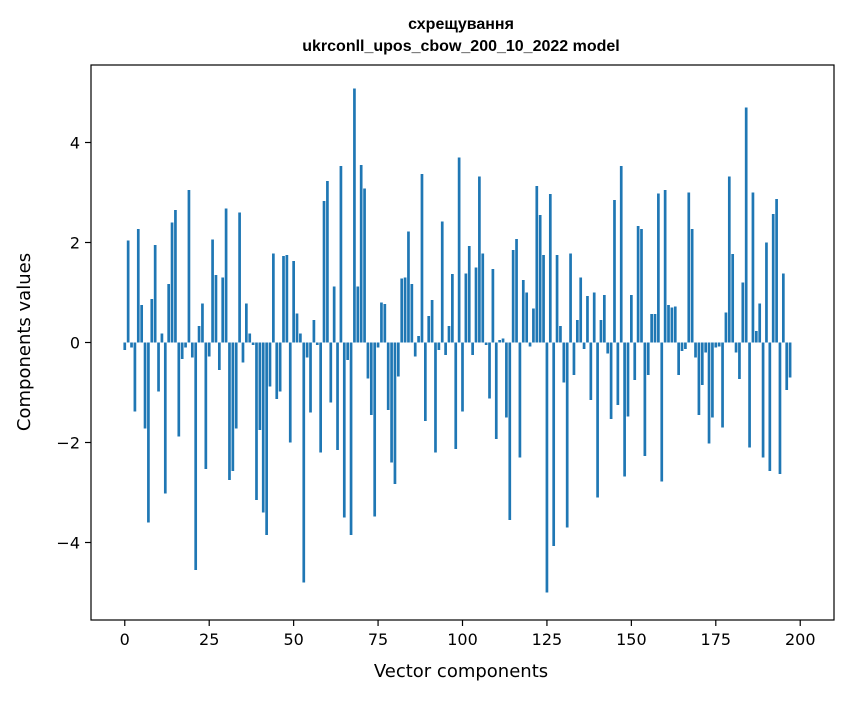 Image resolution: width=847 pixels, height=701 pixels. I want to click on x-tick-label: 125, so click(547, 639).